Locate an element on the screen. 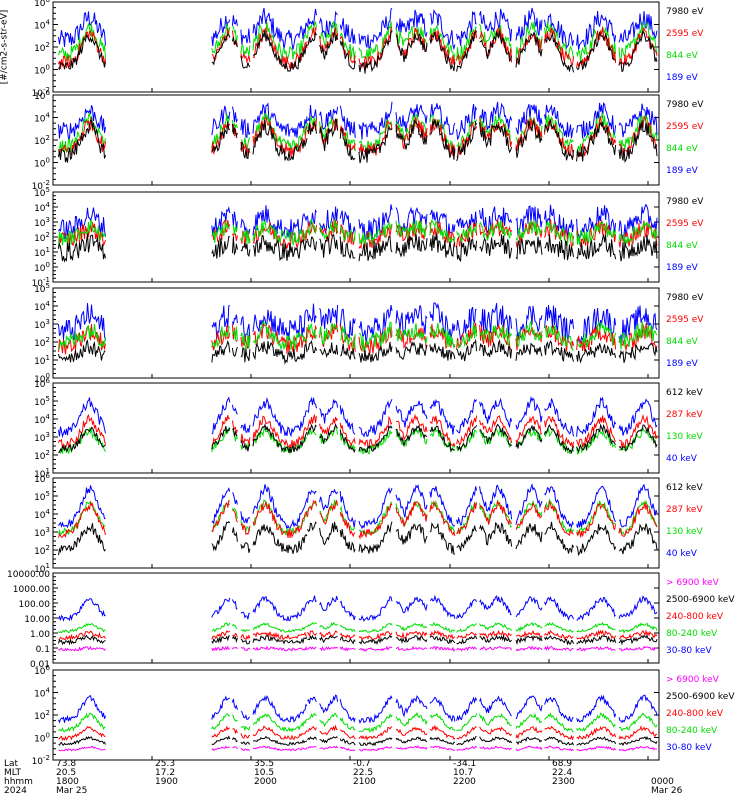  legend-entry: 40 keV is located at coordinates (682, 459).